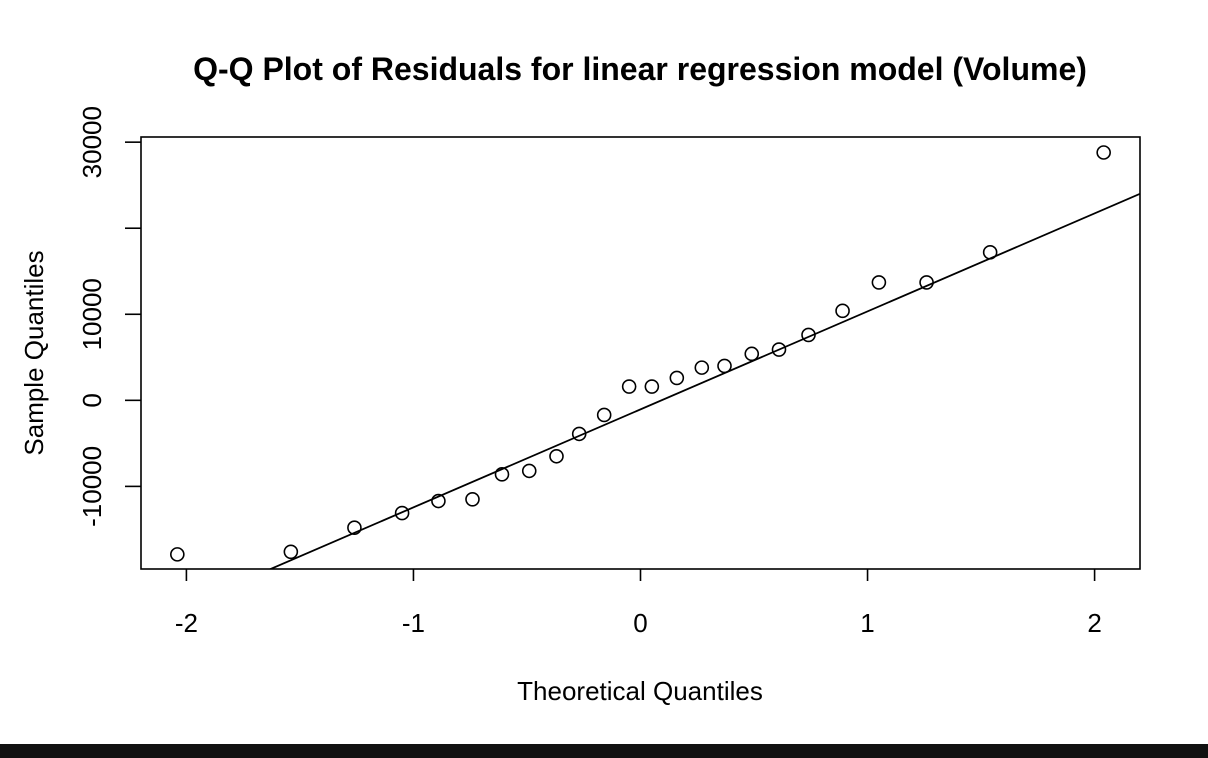  Describe the element at coordinates (92, 400) in the screenshot. I see `y-tick-label: 0` at that location.